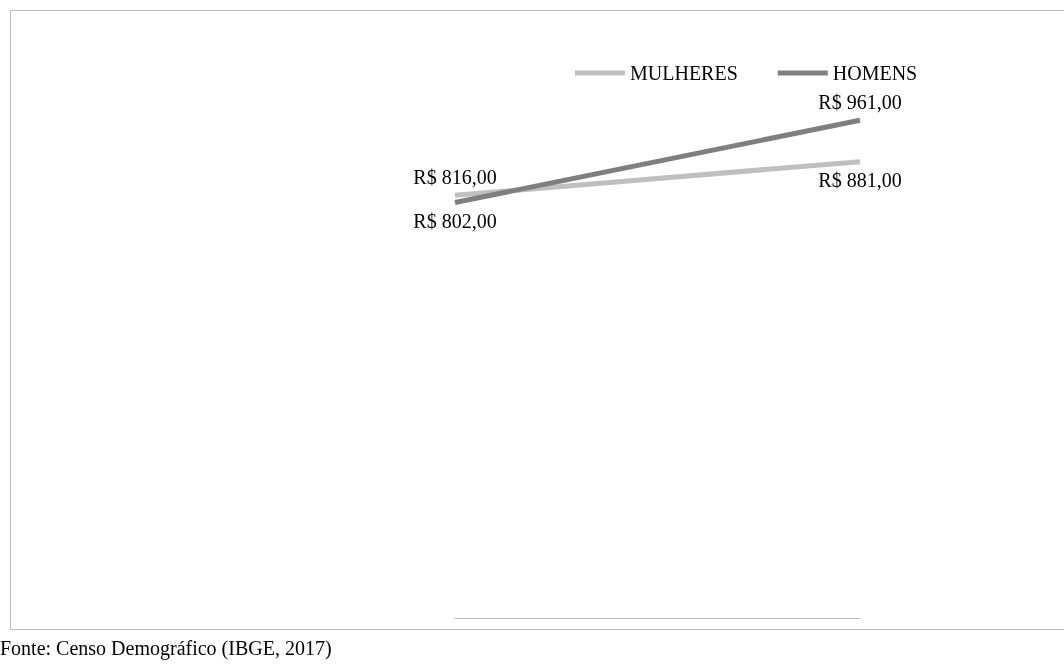  I want to click on data-label: R$ 881,00, so click(860, 179).